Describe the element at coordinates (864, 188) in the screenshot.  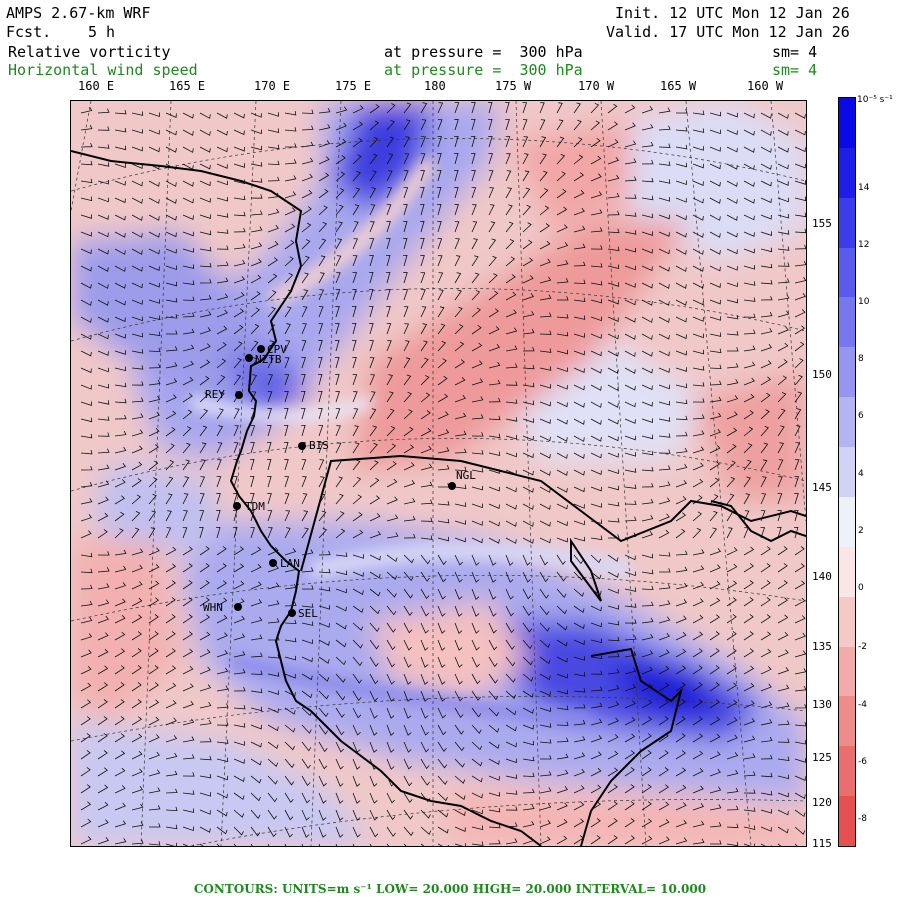
I see `colorbar-tick: 14` at that location.